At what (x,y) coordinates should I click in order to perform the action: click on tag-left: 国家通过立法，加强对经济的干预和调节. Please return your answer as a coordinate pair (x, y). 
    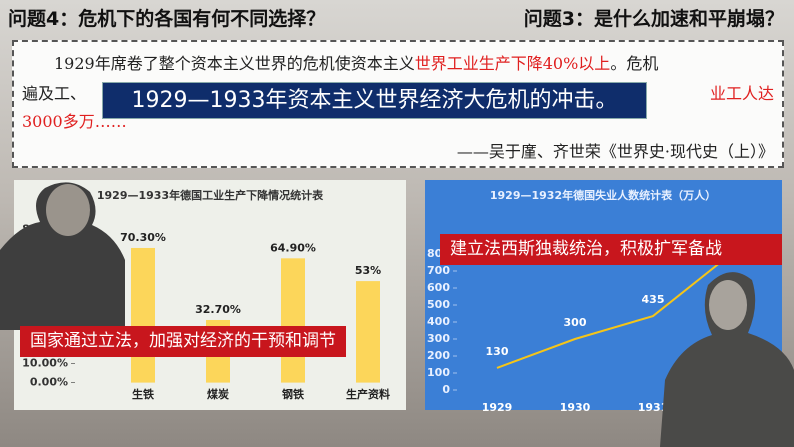
    Looking at the image, I should click on (183, 341).